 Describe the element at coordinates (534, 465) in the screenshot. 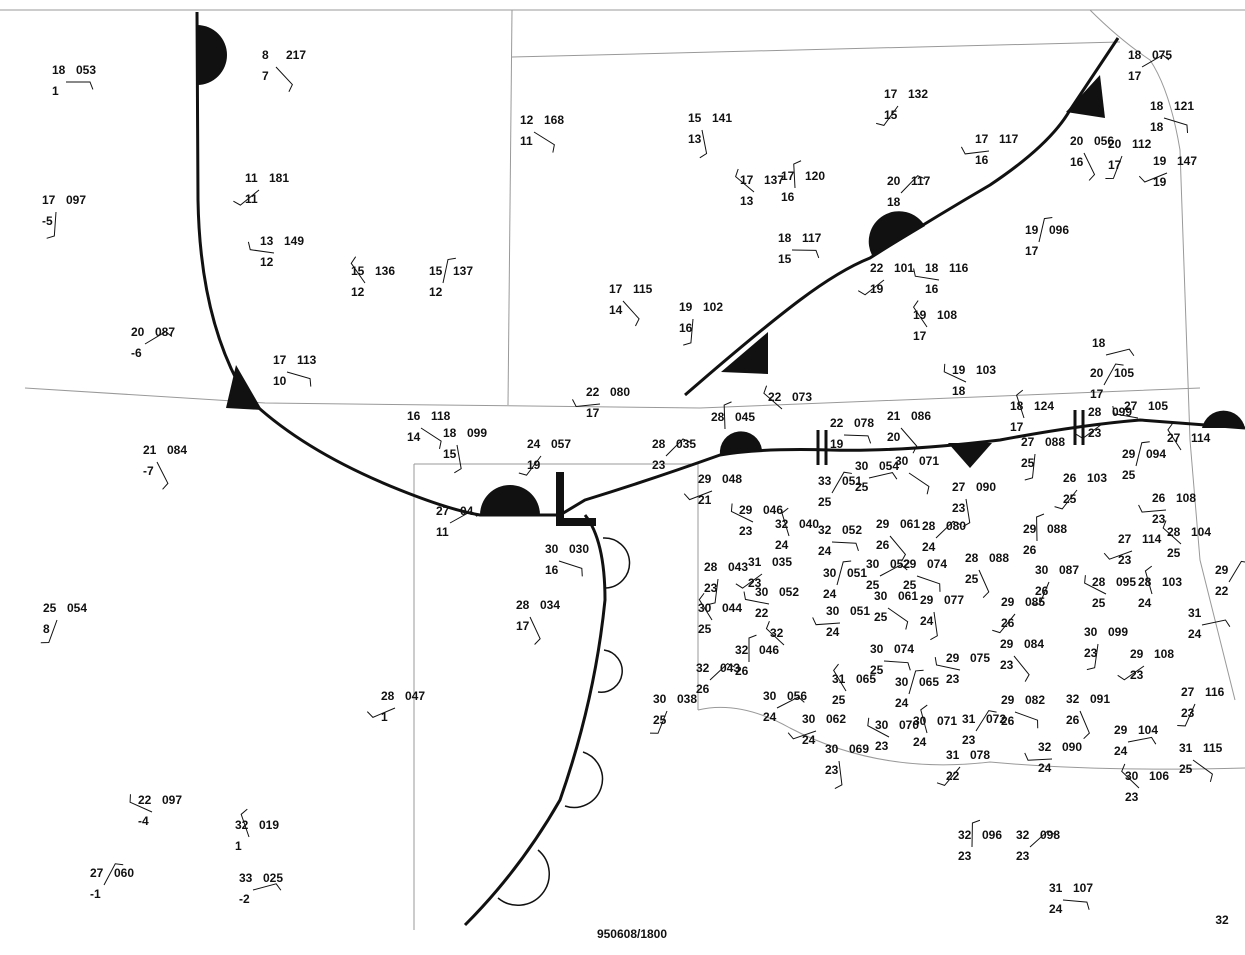

I see `station-dewpoint: 19` at that location.